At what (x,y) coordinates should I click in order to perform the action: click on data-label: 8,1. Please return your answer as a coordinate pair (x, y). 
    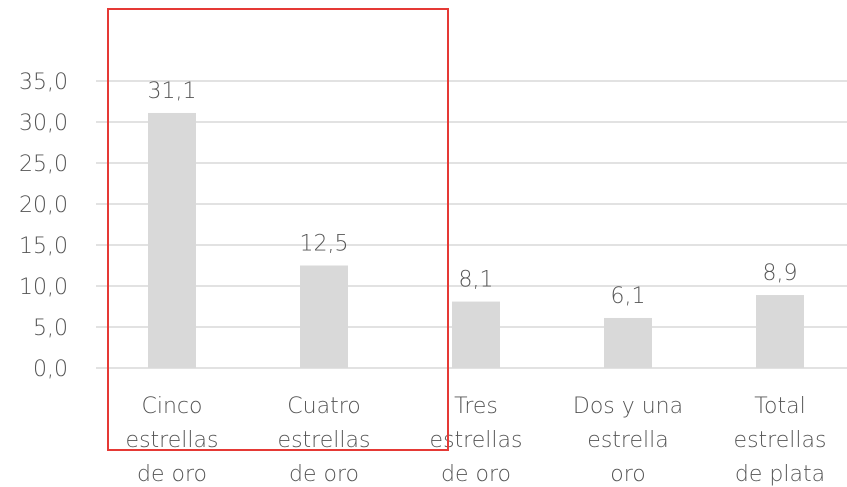
    Looking at the image, I should click on (476, 280).